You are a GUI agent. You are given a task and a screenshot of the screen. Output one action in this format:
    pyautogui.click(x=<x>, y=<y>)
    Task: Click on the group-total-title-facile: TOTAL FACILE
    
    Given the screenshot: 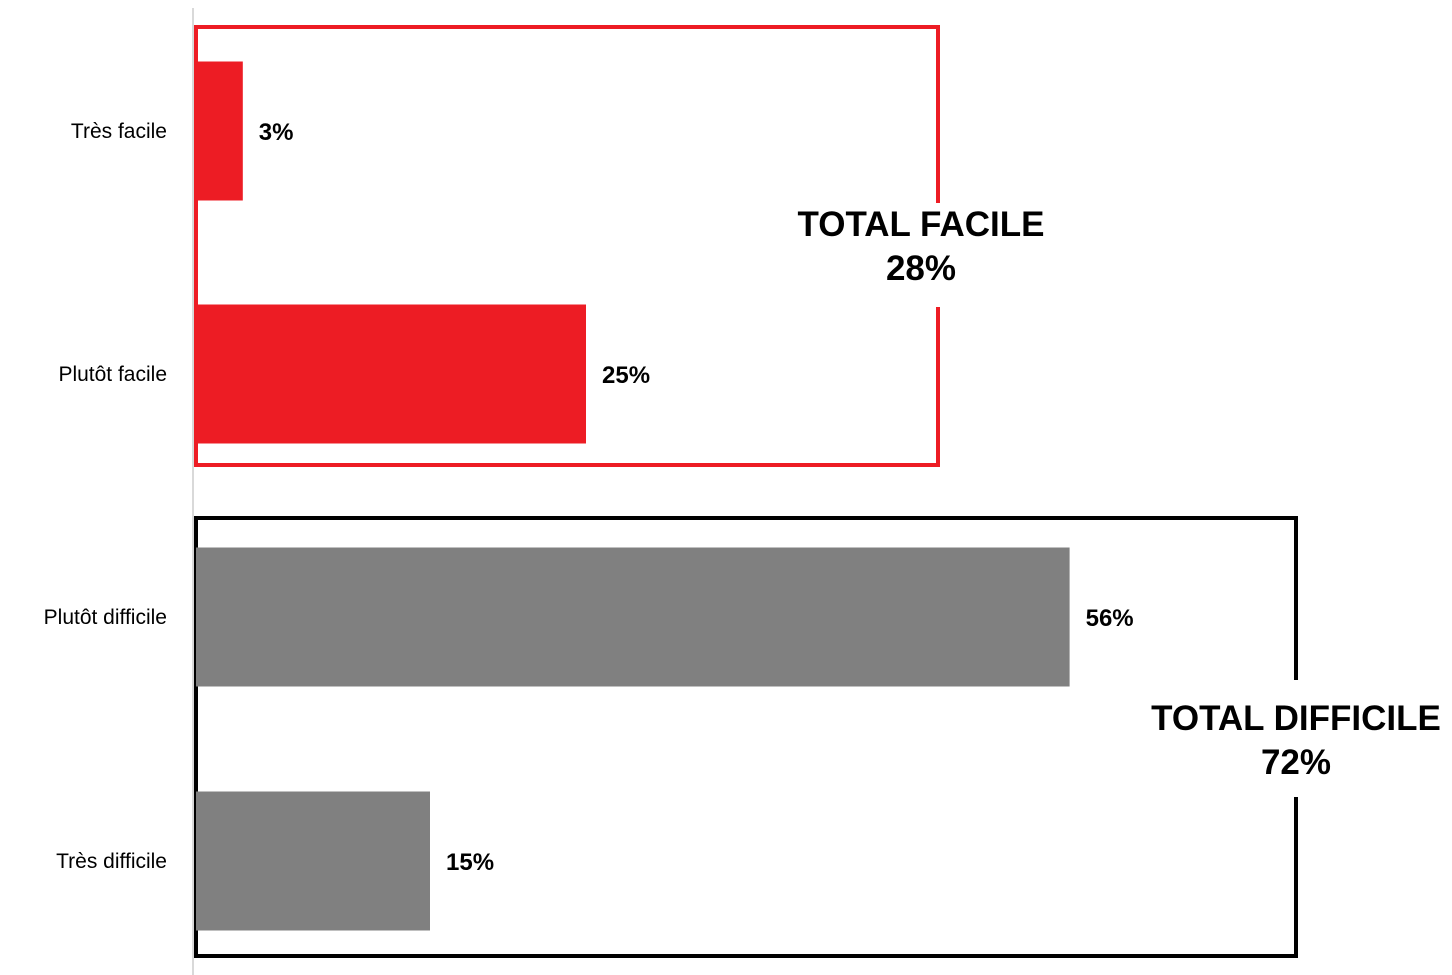 What is the action you would take?
    pyautogui.click(x=921, y=224)
    